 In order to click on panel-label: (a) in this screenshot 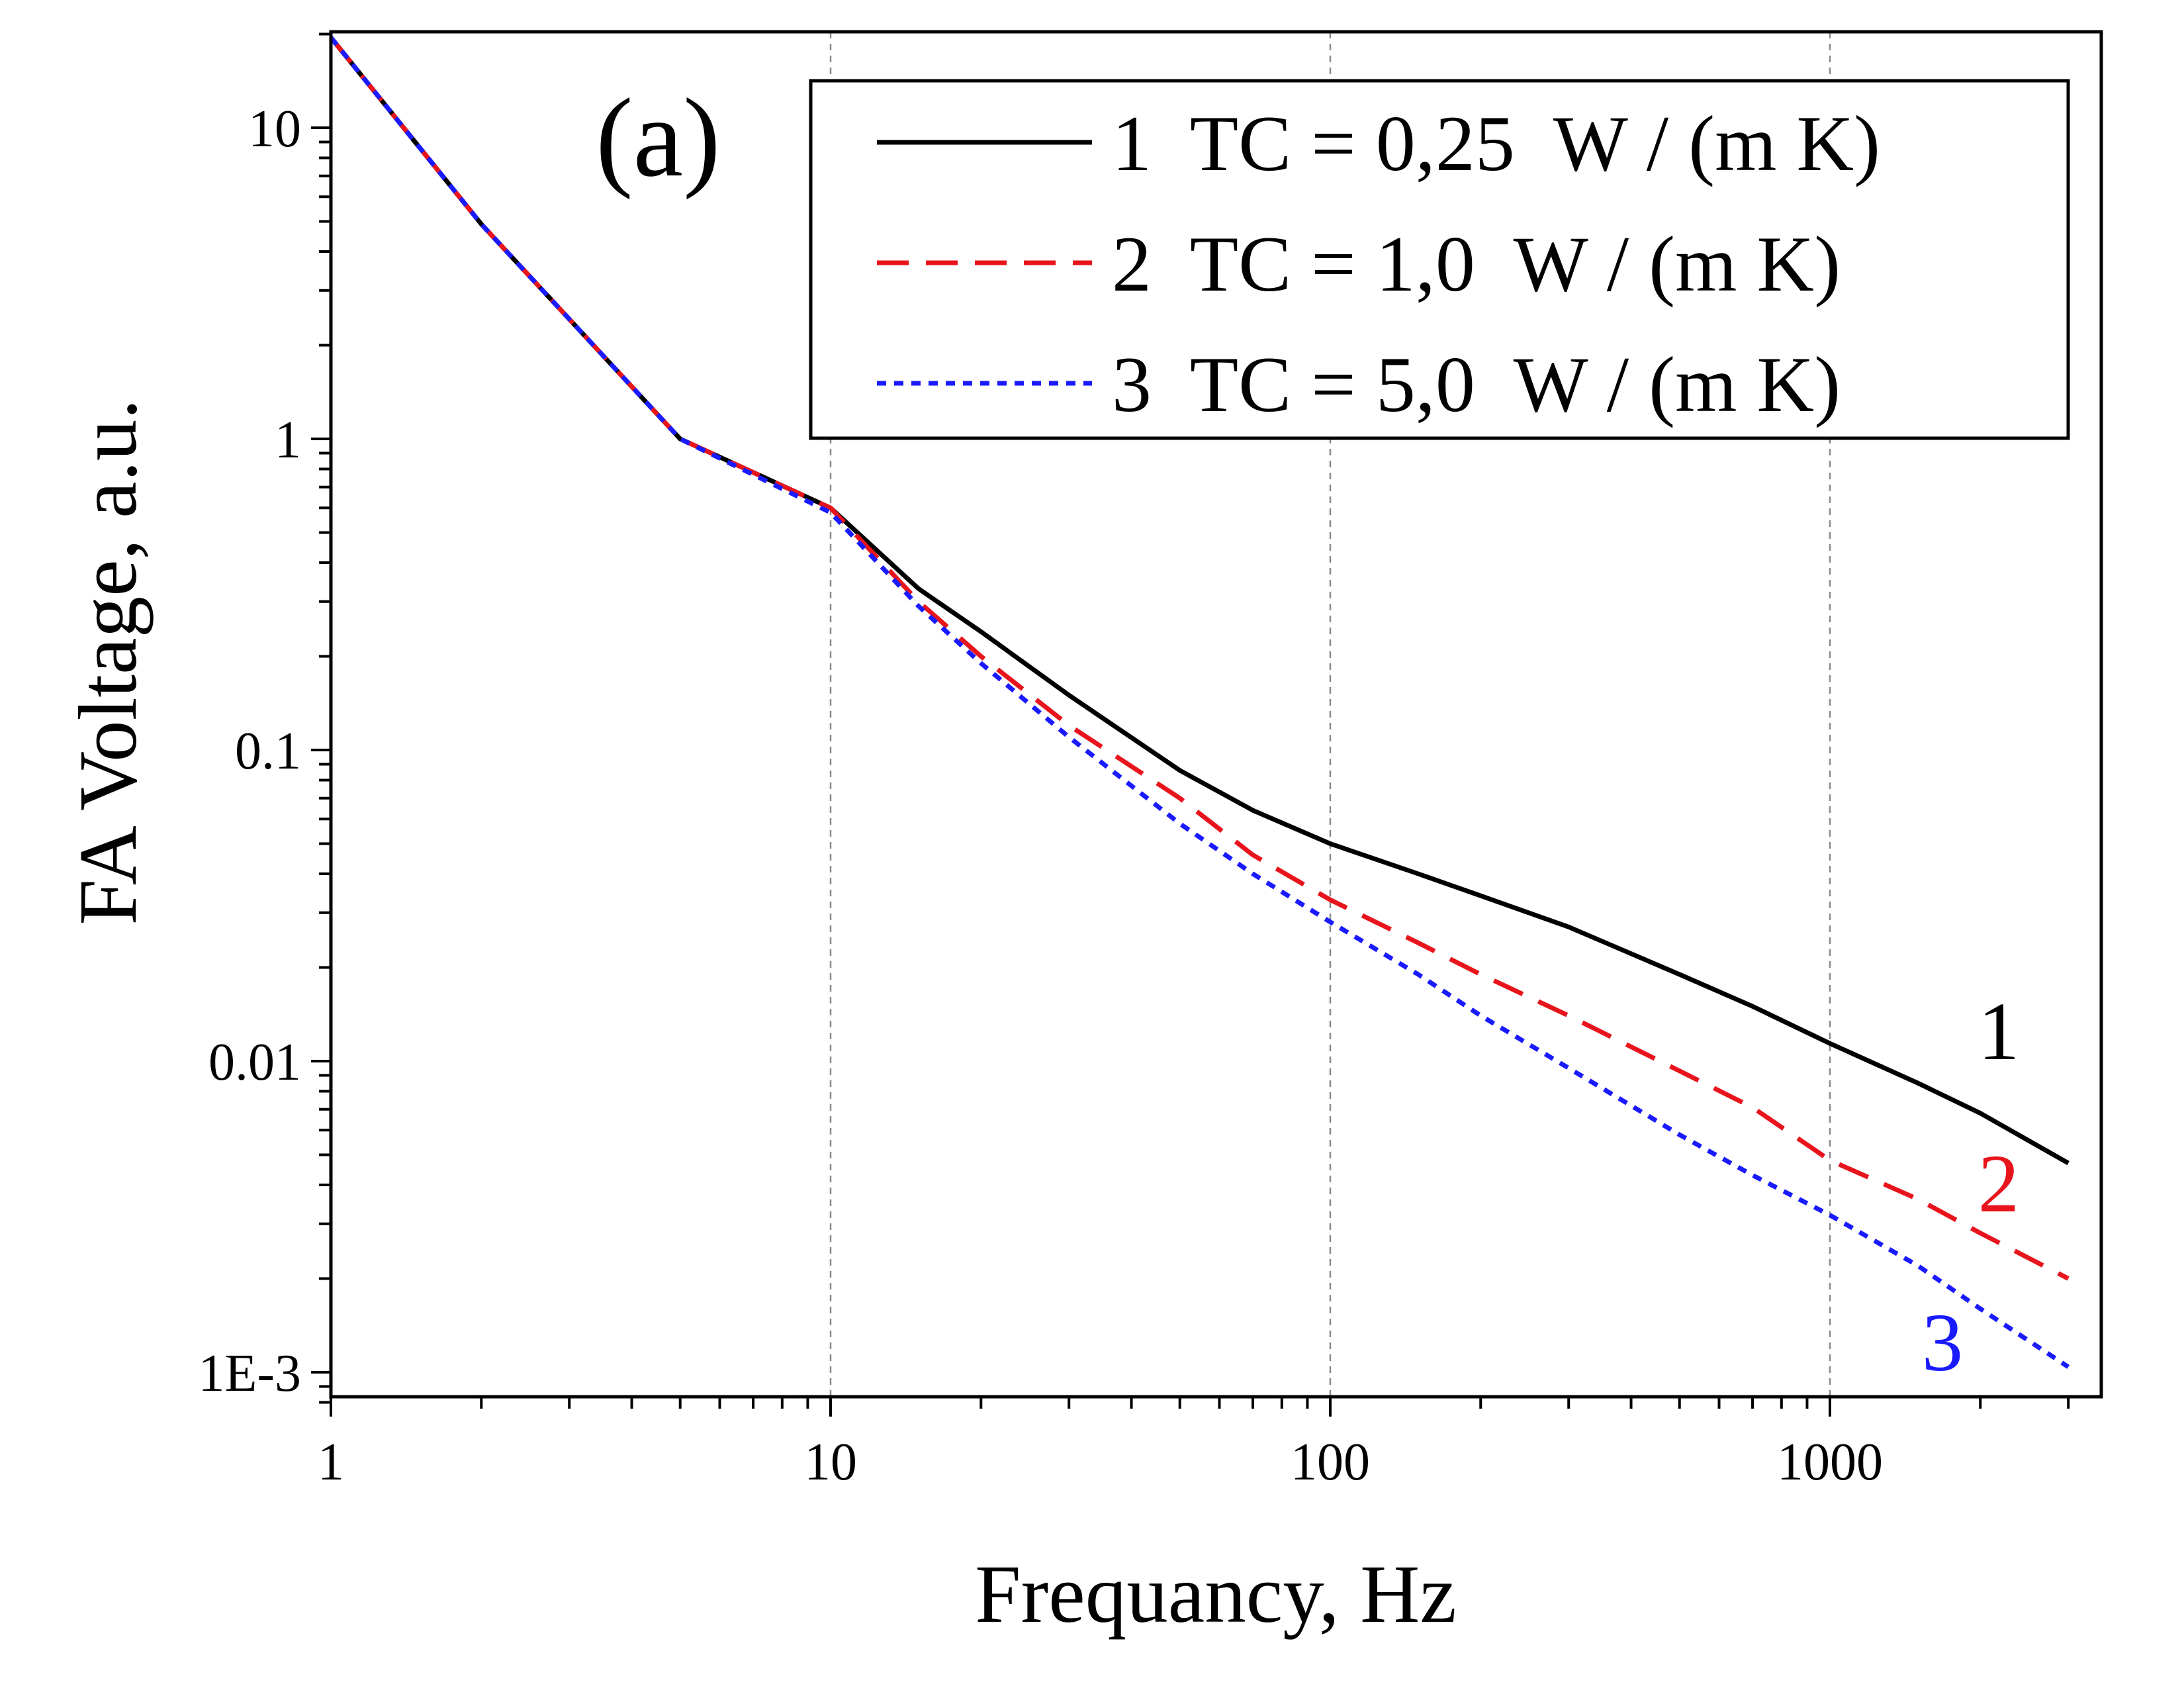, I will do `click(658, 137)`.